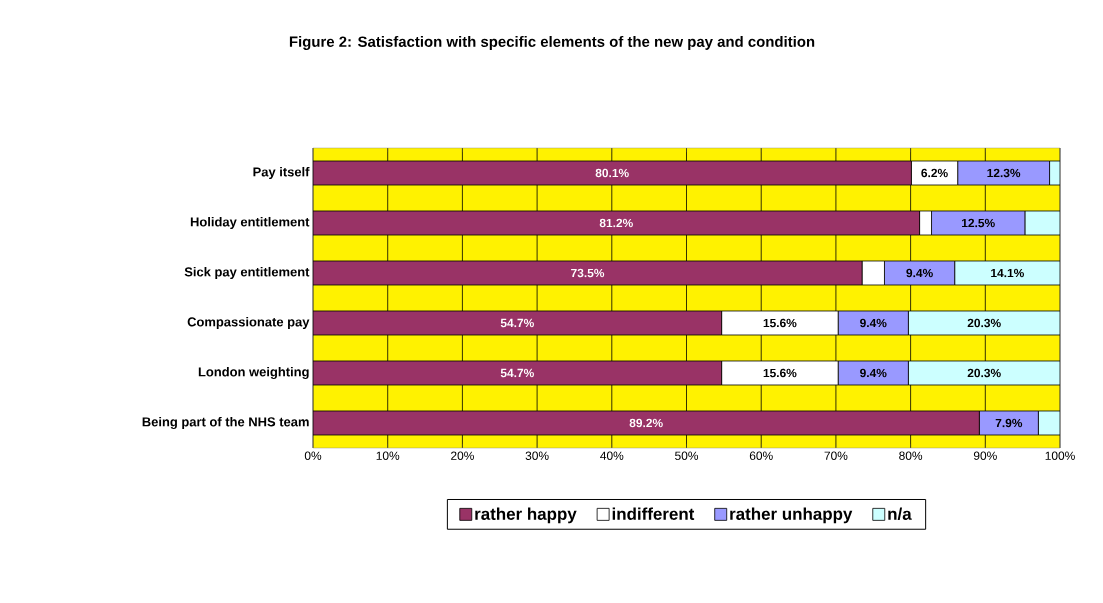  I want to click on y-tick-label: Compassionate pay, so click(248, 323).